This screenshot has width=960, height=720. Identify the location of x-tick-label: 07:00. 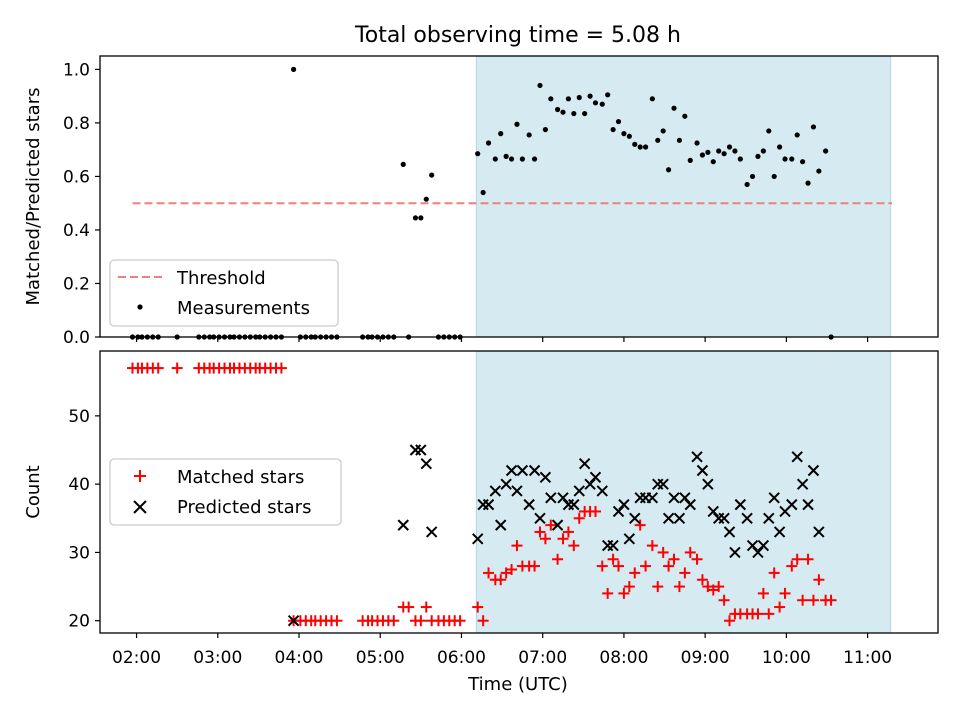
(542, 658).